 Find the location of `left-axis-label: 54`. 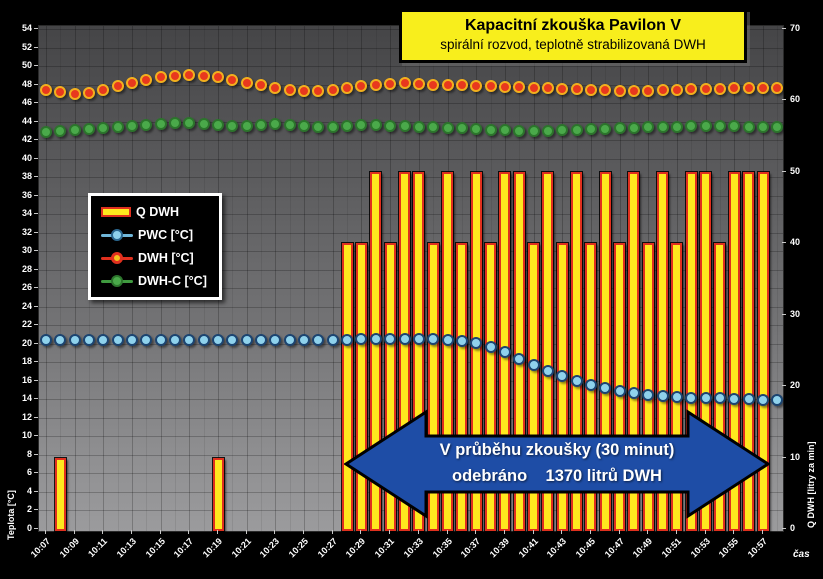

left-axis-label: 54 is located at coordinates (26, 28).